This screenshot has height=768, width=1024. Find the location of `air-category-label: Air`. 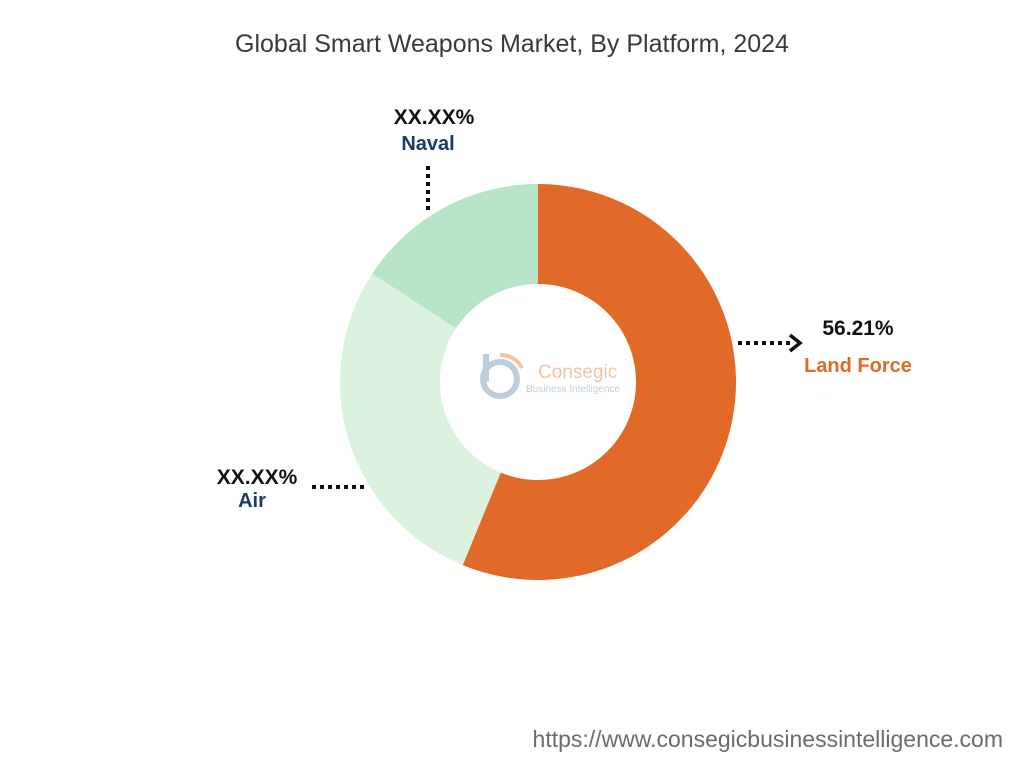

air-category-label: Air is located at coordinates (252, 501).